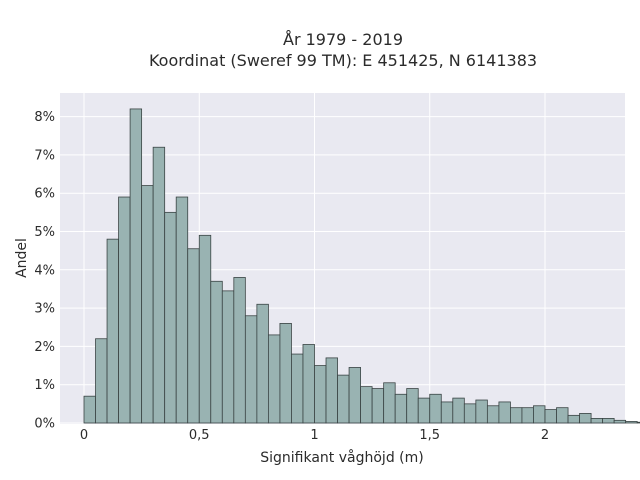 The height and width of the screenshot is (480, 640). Describe the element at coordinates (44, 385) in the screenshot. I see `y-tick-label: 1%` at that location.